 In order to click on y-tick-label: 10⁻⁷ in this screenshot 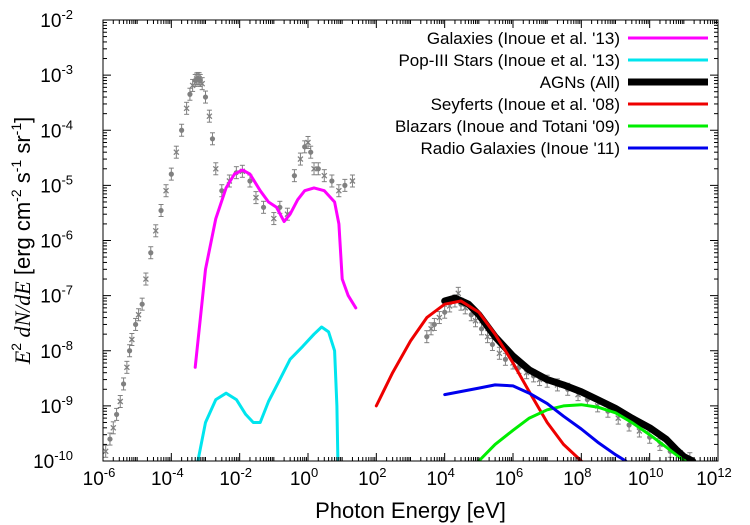, I will do `click(56, 295)`.